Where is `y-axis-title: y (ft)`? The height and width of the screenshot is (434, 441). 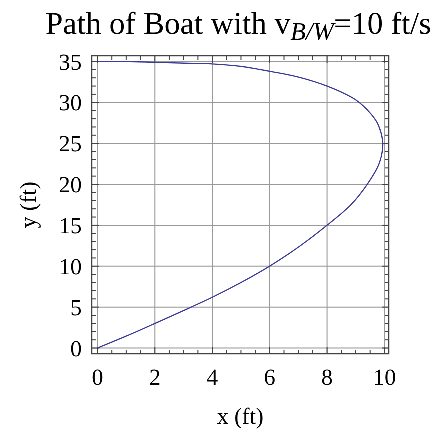 y-axis-title: y (ft) is located at coordinates (28, 205).